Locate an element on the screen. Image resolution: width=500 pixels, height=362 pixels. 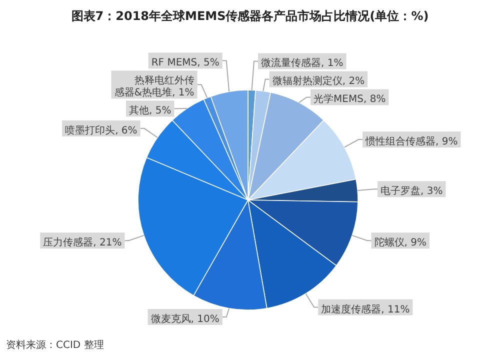
slice-label: 喷墨打印头, 6% is located at coordinates (101, 130).